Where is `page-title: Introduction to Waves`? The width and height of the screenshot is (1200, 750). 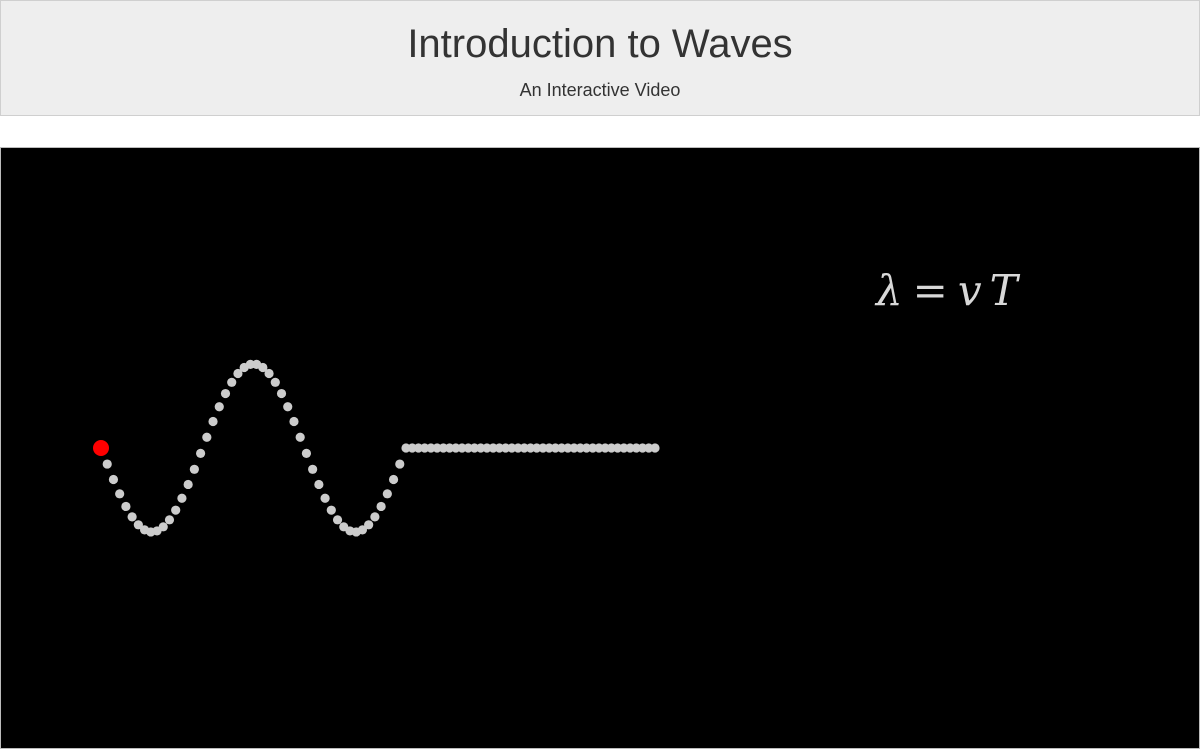 page-title: Introduction to Waves is located at coordinates (600, 44).